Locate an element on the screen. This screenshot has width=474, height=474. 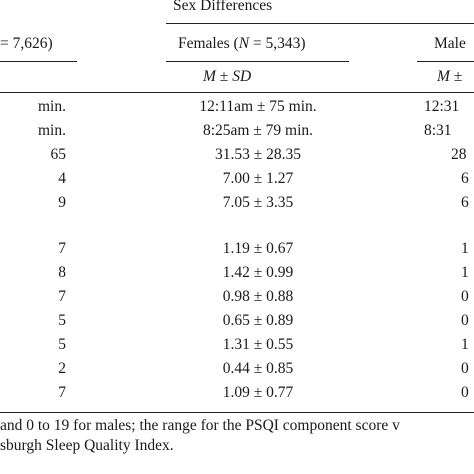
males-stat-header: M ± is located at coordinates (450, 76).